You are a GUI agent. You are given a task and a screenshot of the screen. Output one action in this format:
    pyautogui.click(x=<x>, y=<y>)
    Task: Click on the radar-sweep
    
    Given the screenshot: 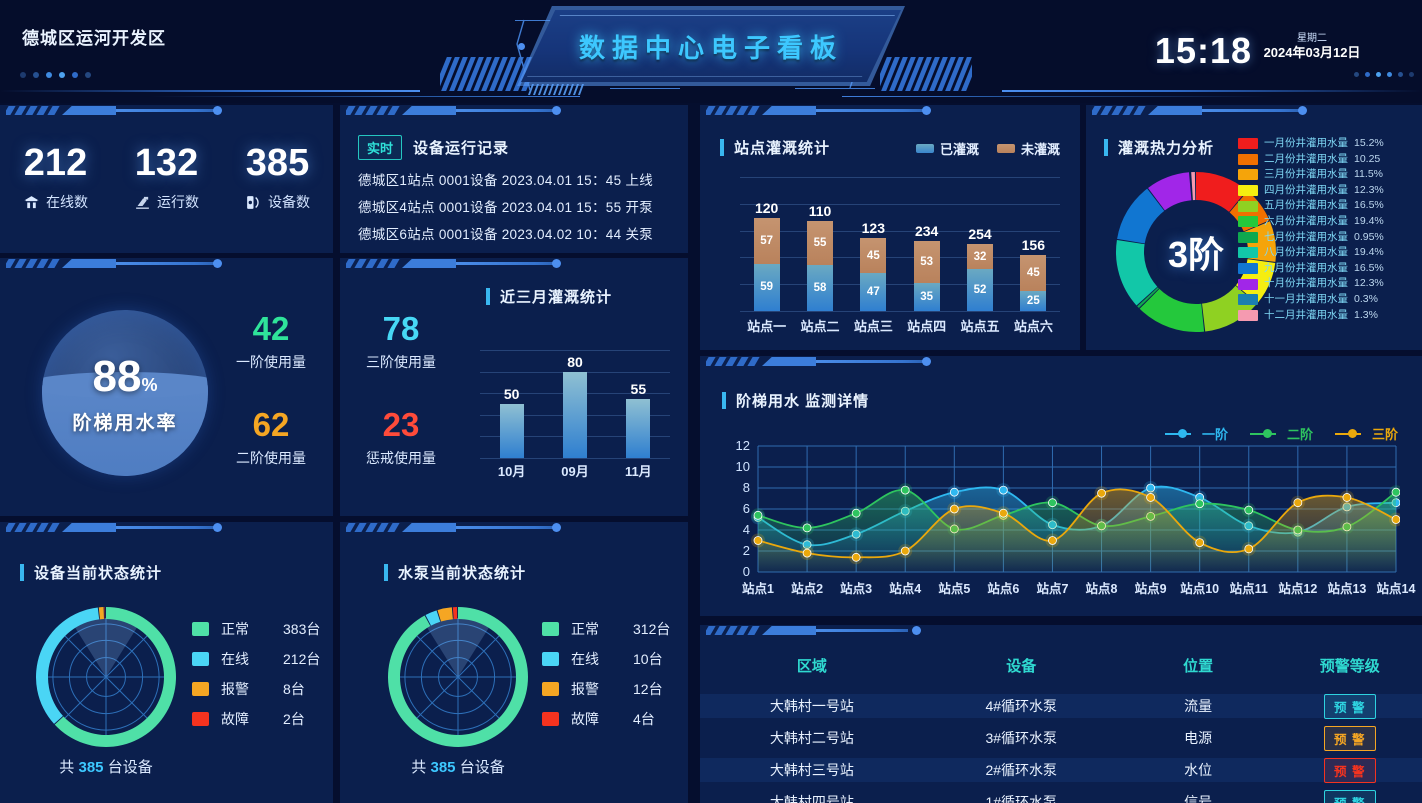 What is the action you would take?
    pyautogui.click(x=106, y=647)
    